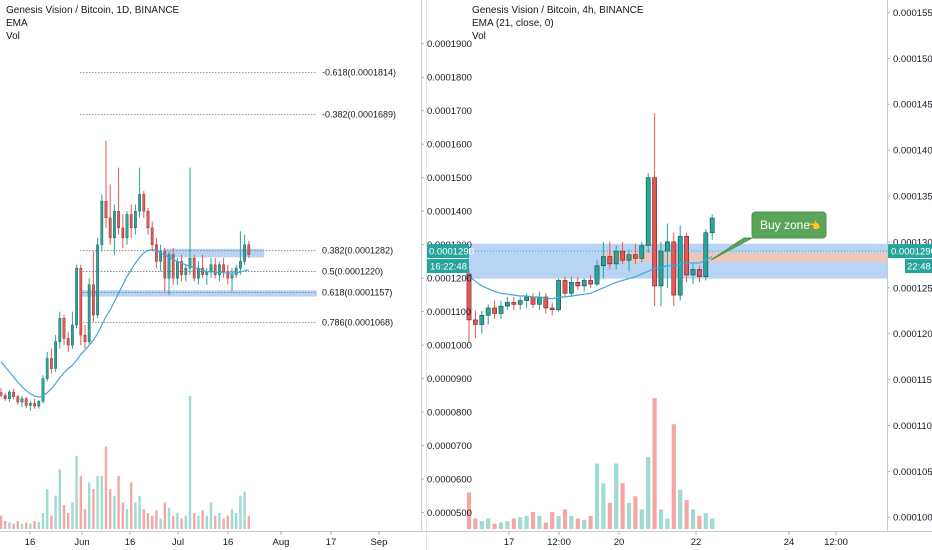 The height and width of the screenshot is (550, 932). Describe the element at coordinates (449, 346) in the screenshot. I see `left-y-tick-label-9: 0.0001000` at that location.